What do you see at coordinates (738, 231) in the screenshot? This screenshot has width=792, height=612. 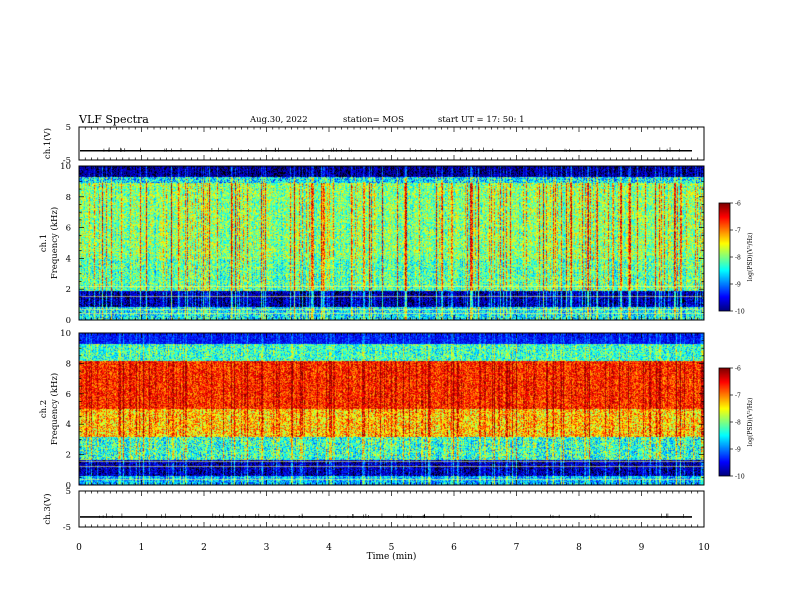 I see `ch1-colorbar-tick-label: -7` at bounding box center [738, 231].